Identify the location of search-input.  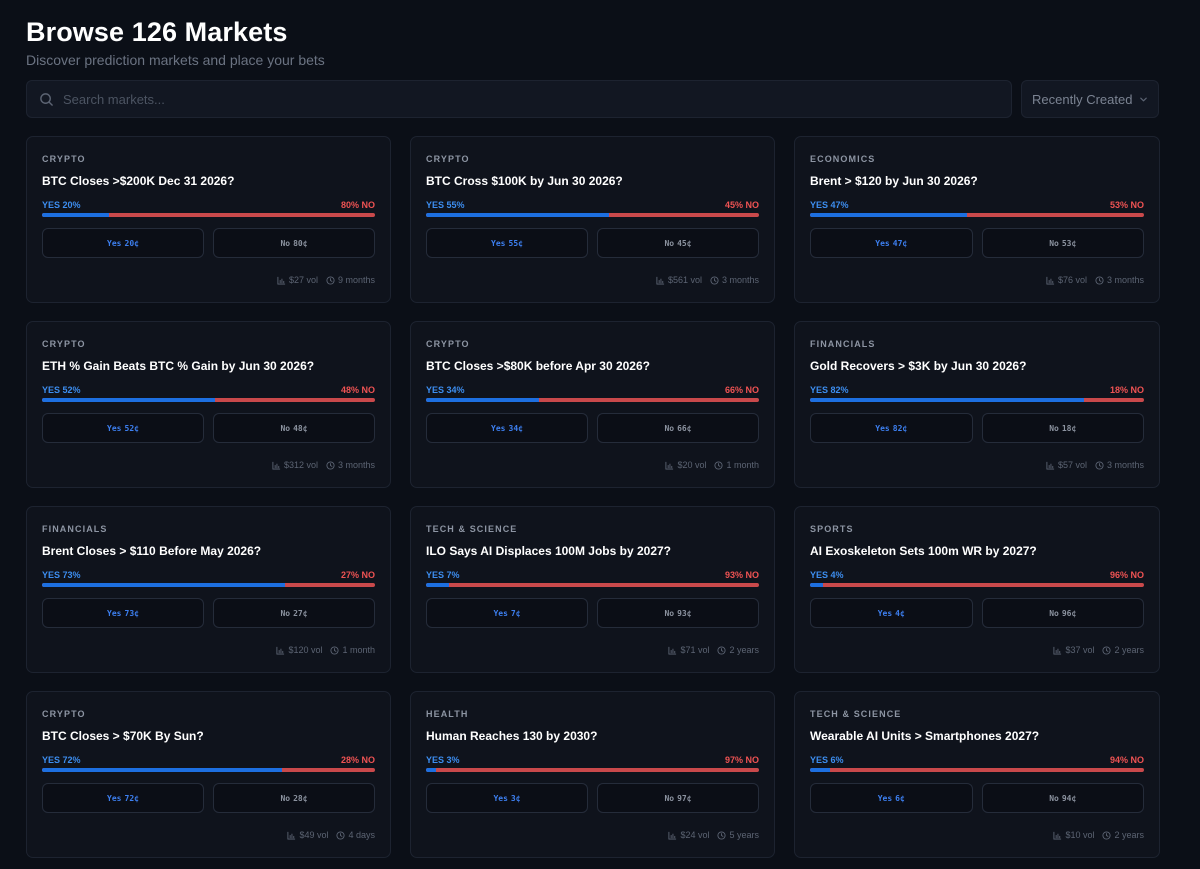
(531, 99).